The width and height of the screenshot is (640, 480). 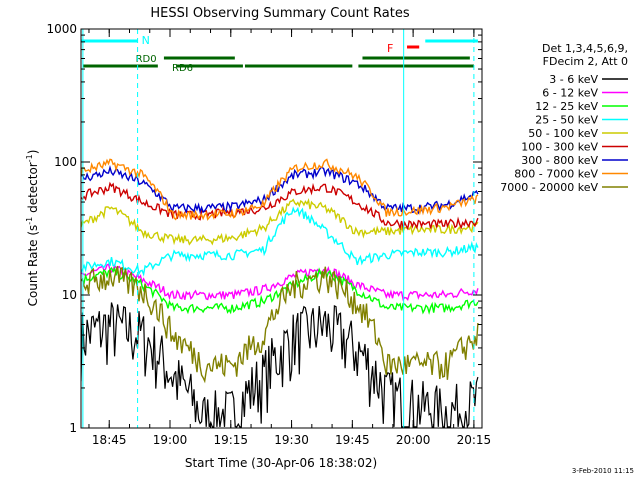 I want to click on legend-label: 6 - 12 keV, so click(x=570, y=93).